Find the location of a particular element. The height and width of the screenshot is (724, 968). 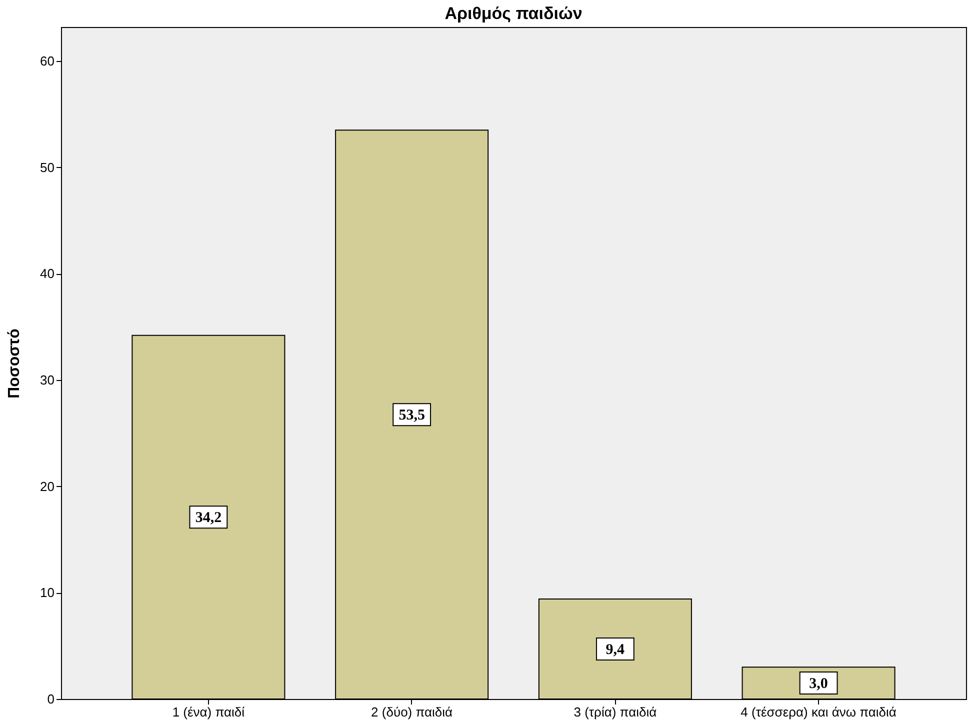

x-tick-label: 3 (τρία) παιδιά is located at coordinates (616, 712).